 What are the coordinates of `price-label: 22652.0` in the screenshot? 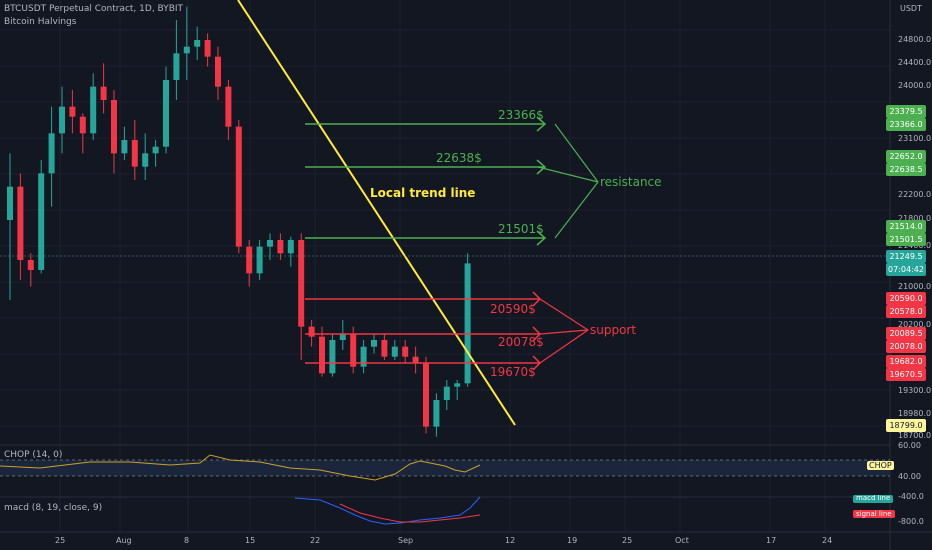 It's located at (906, 156).